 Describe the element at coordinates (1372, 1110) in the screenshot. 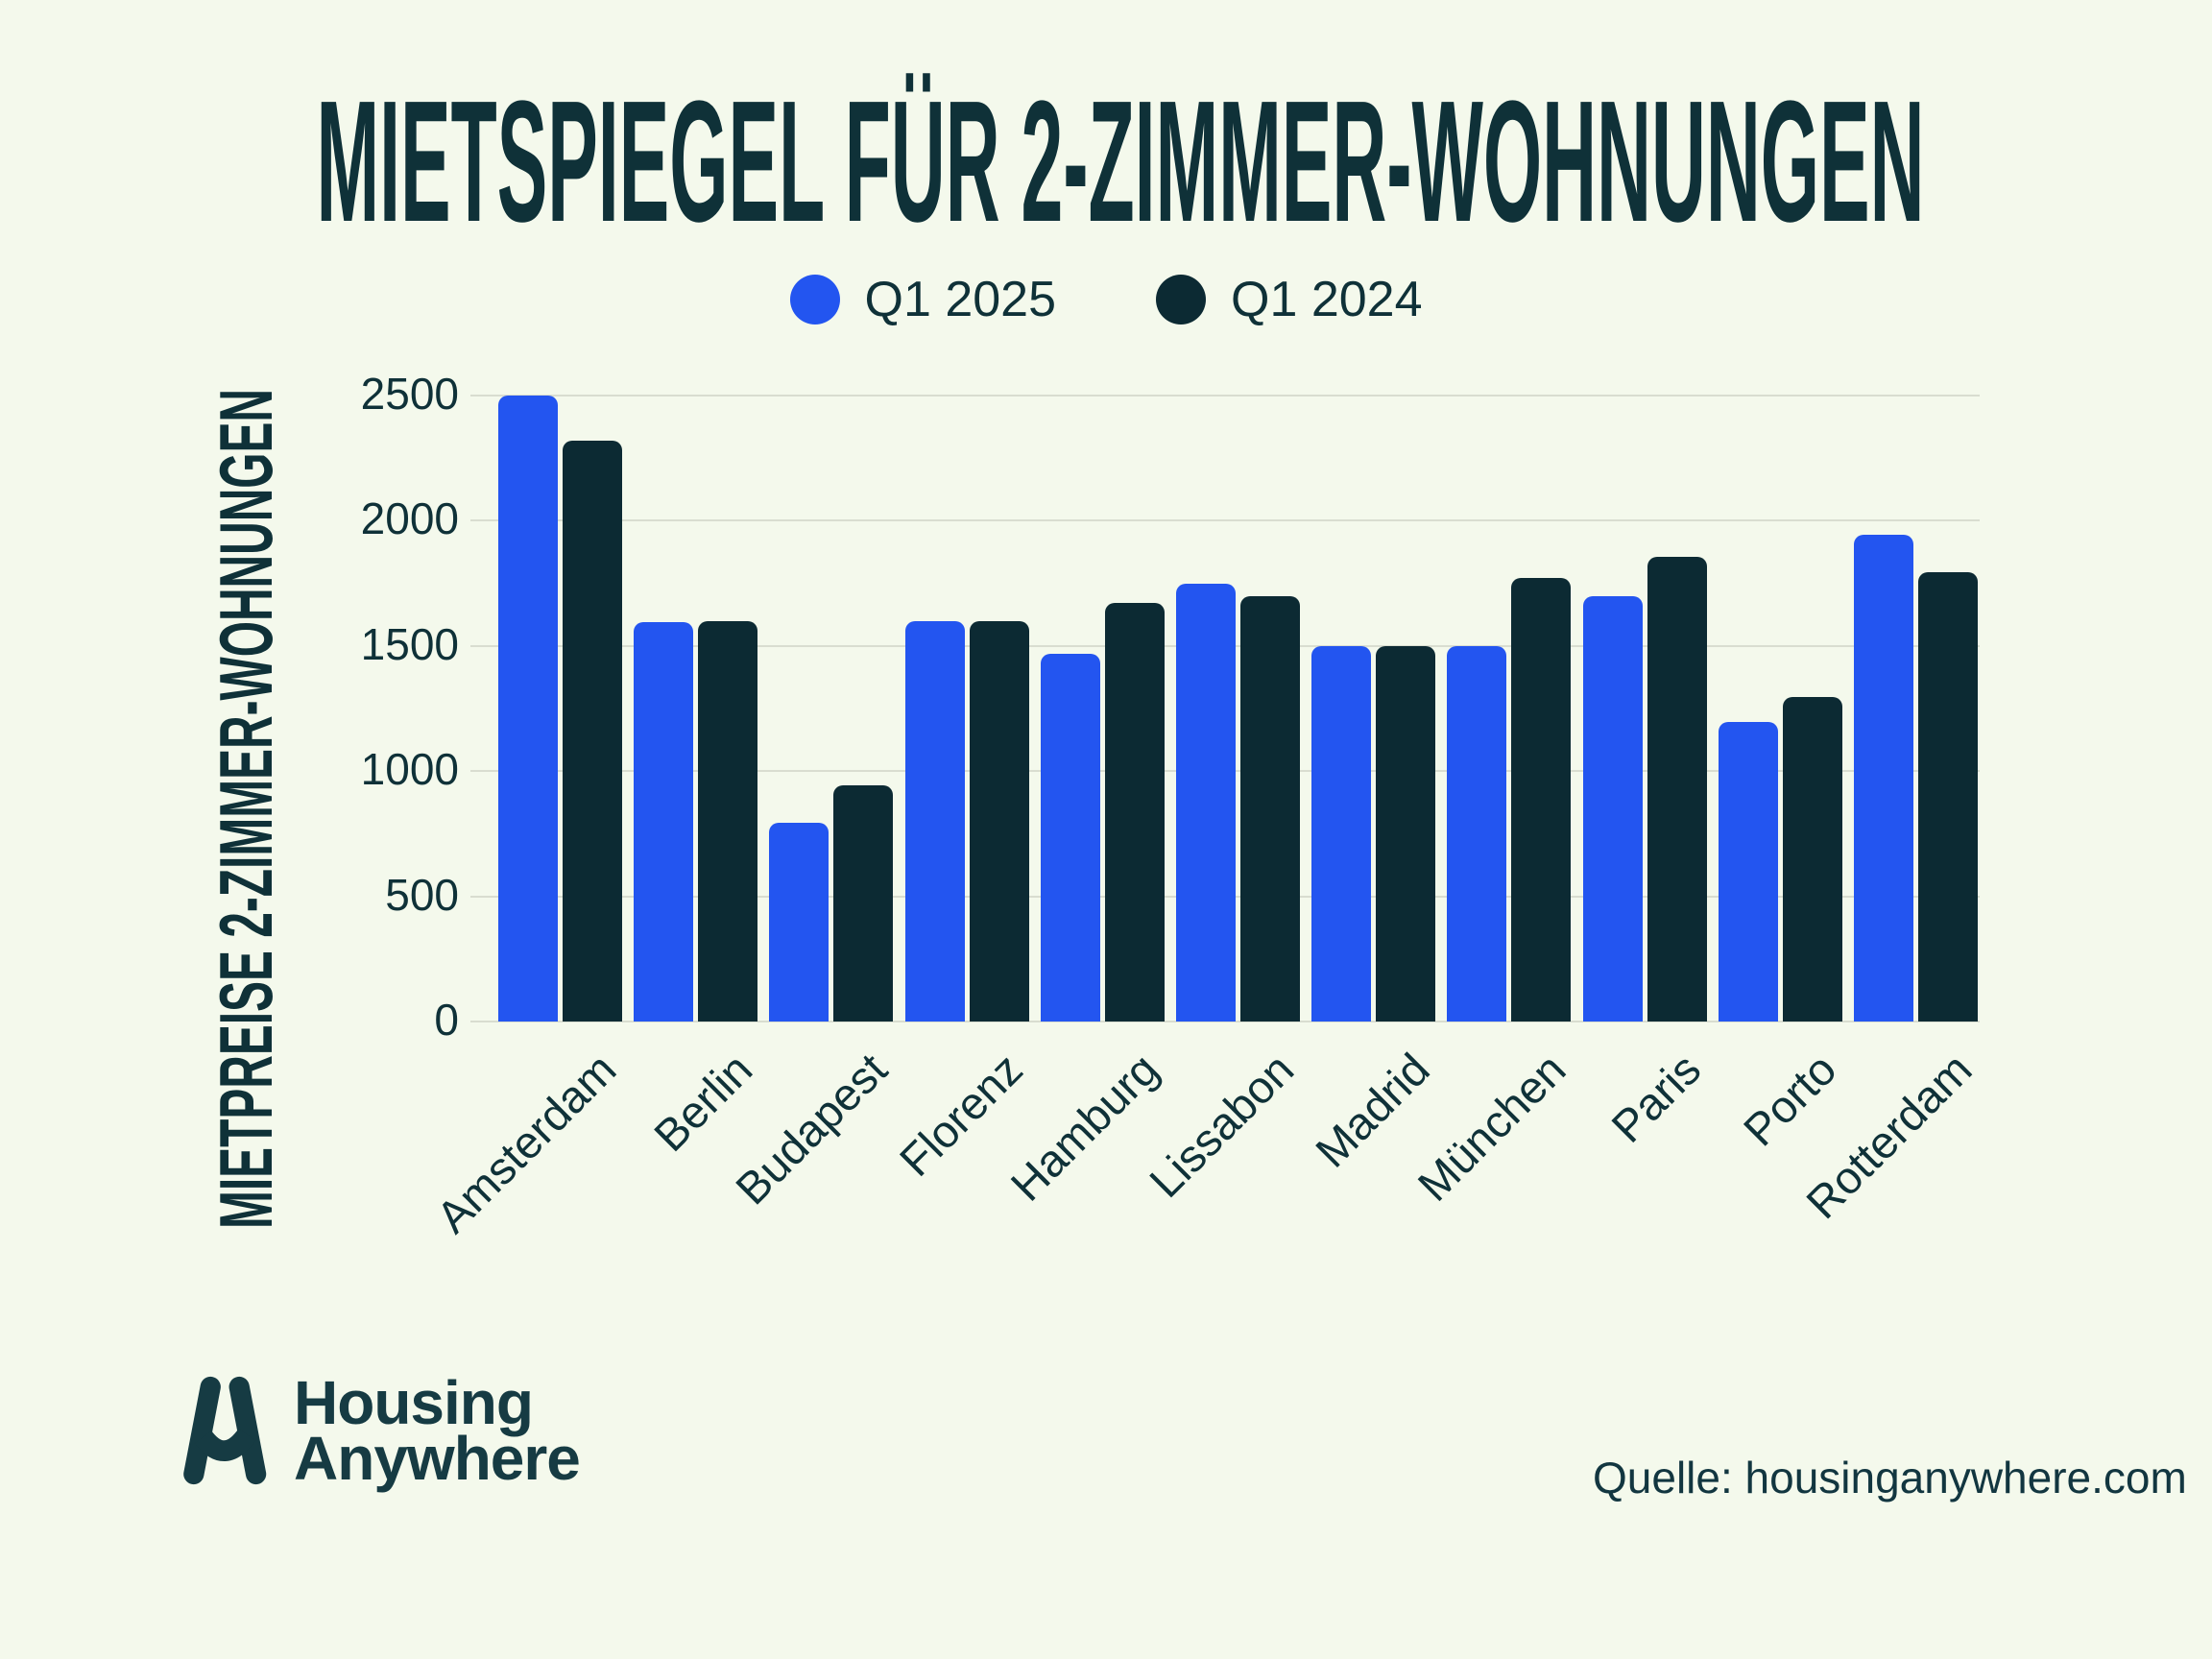

I see `x-axis-label-madrid: Madrid` at that location.